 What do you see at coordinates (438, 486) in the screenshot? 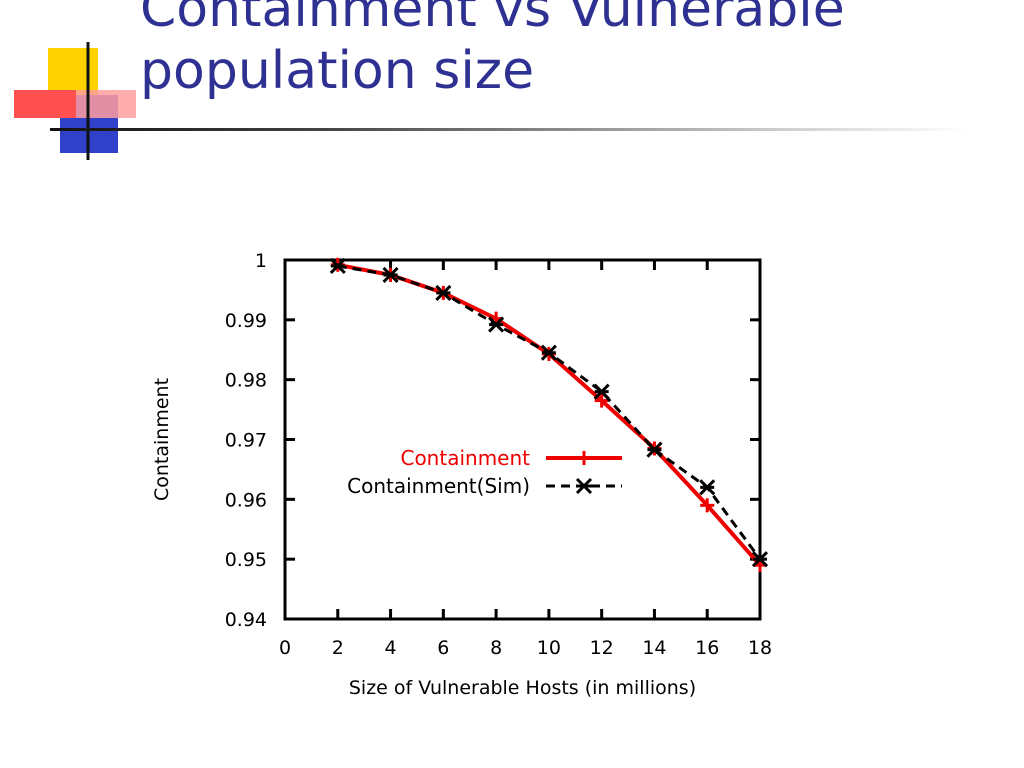
I see `legend-label: Containment(Sim)` at bounding box center [438, 486].